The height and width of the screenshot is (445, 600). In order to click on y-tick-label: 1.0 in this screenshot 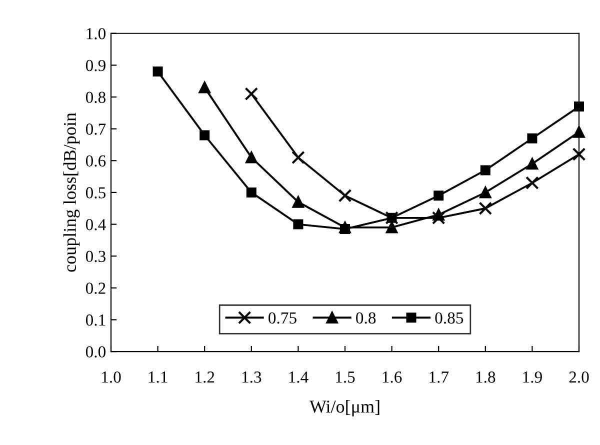, I will do `click(96, 34)`.